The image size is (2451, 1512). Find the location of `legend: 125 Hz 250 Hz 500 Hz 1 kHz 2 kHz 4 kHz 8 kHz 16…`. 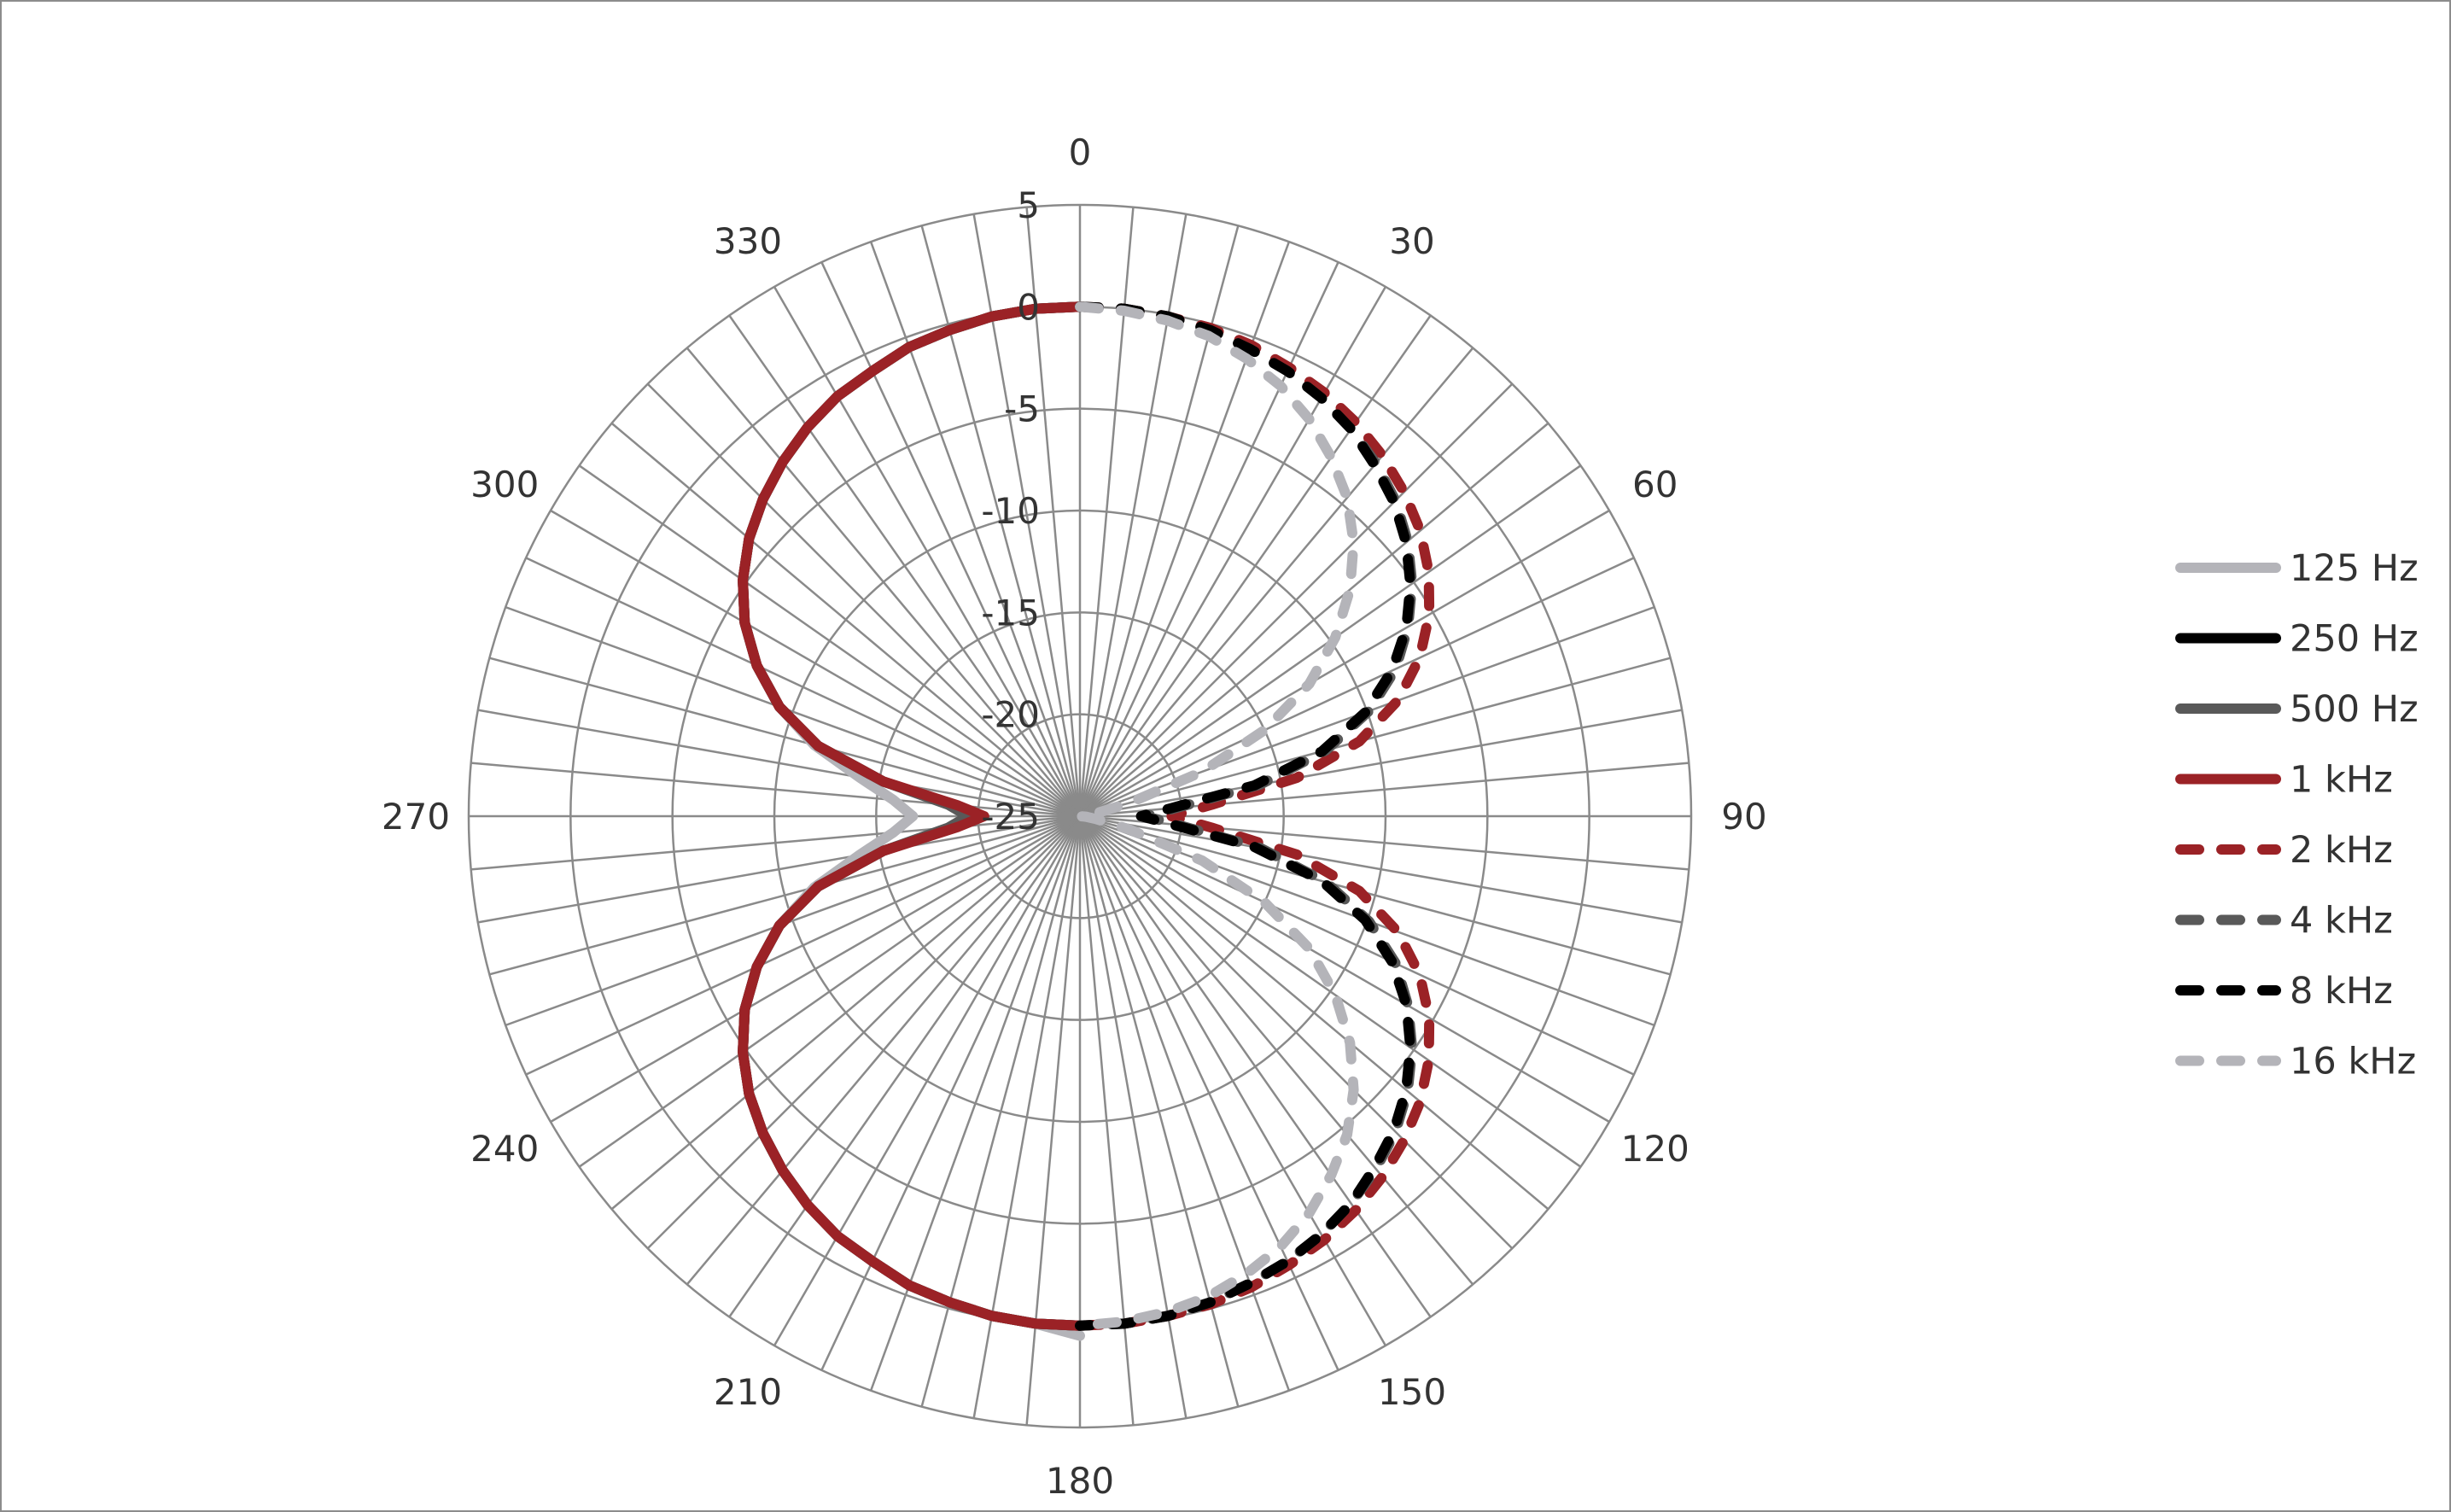

legend: 125 Hz 250 Hz 500 Hz 1 kHz 2 kHz 4 kHz 8 kHz 16… is located at coordinates (2297, 815).